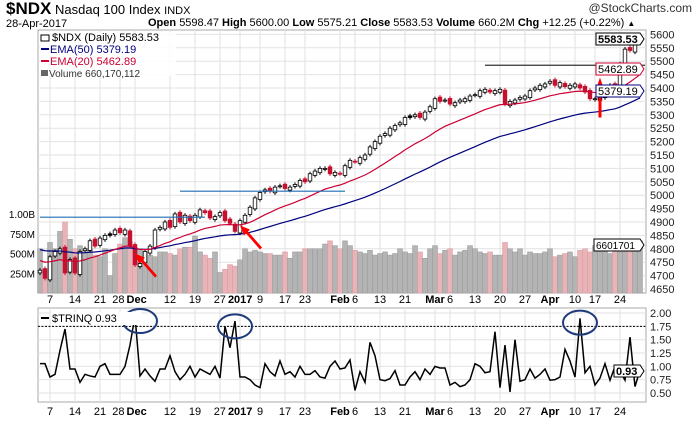  Describe the element at coordinates (195, 412) in the screenshot. I see `date-tick-label: 19` at that location.